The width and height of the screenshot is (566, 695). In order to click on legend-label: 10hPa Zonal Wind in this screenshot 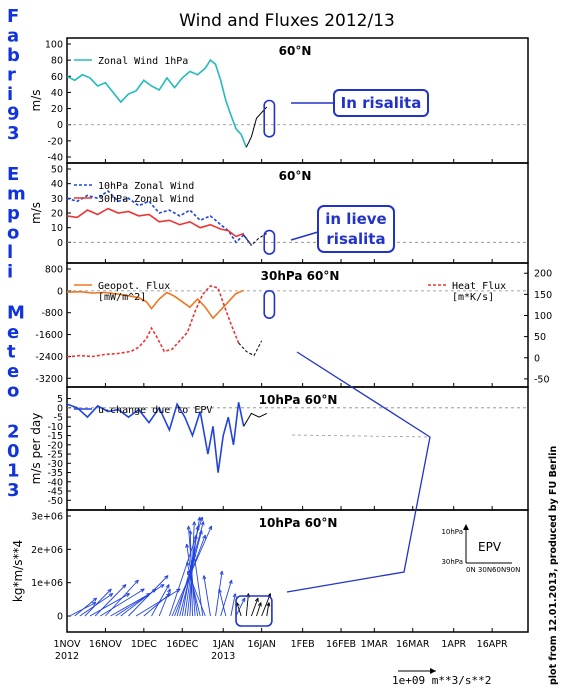, I will do `click(146, 186)`.